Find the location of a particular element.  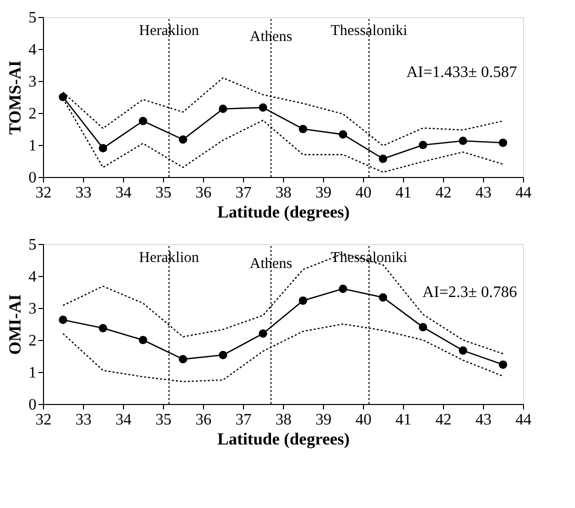

ref-line-label: Thessaloniki is located at coordinates (369, 31).